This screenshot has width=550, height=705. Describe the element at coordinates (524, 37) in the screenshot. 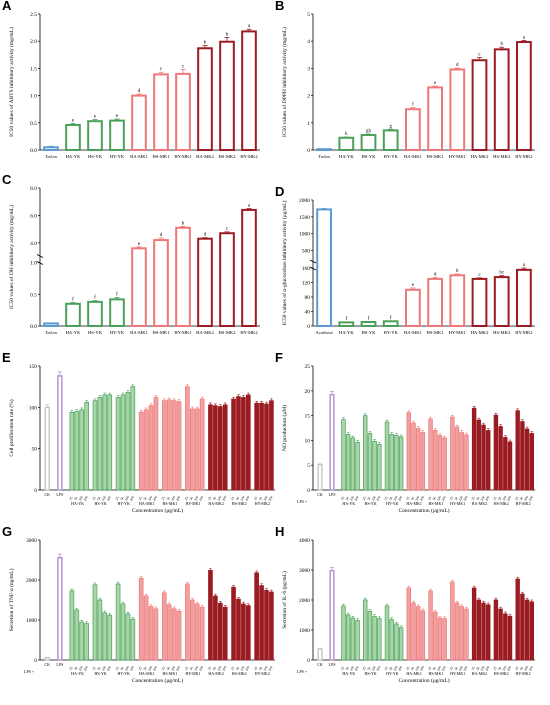

I see `significance-letter: a` at that location.